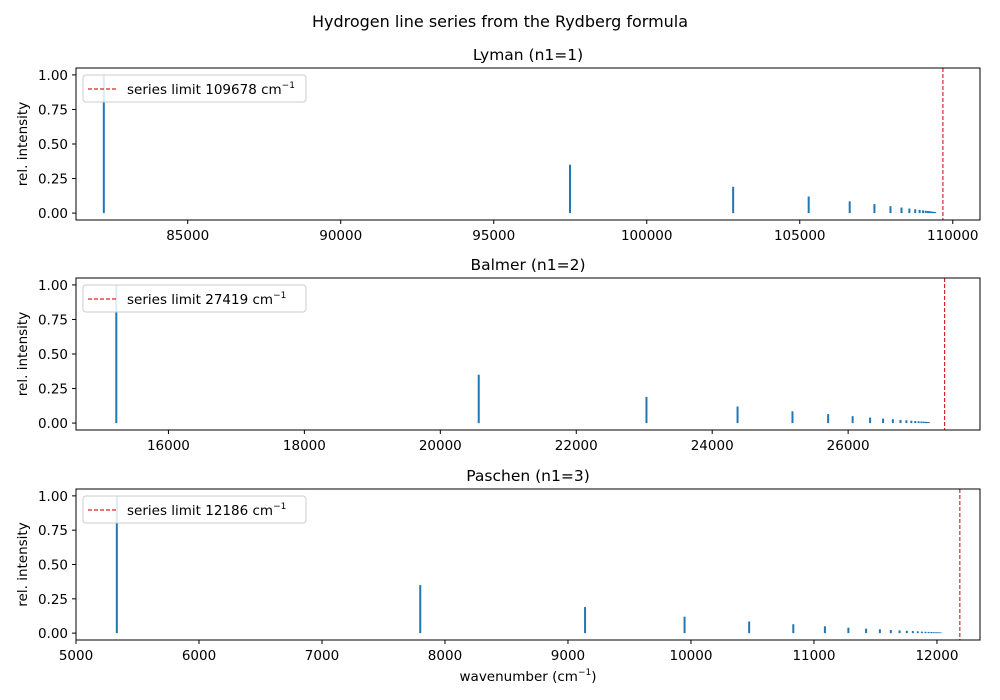 The width and height of the screenshot is (1000, 700). I want to click on x-tick-label: 8000, so click(445, 656).